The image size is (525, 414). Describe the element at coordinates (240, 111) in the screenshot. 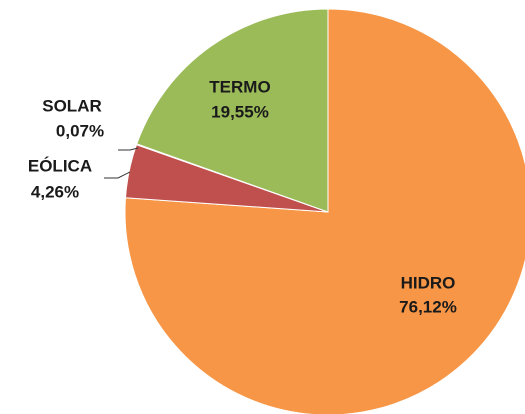

I see `slice-value-label: 19,55%` at that location.